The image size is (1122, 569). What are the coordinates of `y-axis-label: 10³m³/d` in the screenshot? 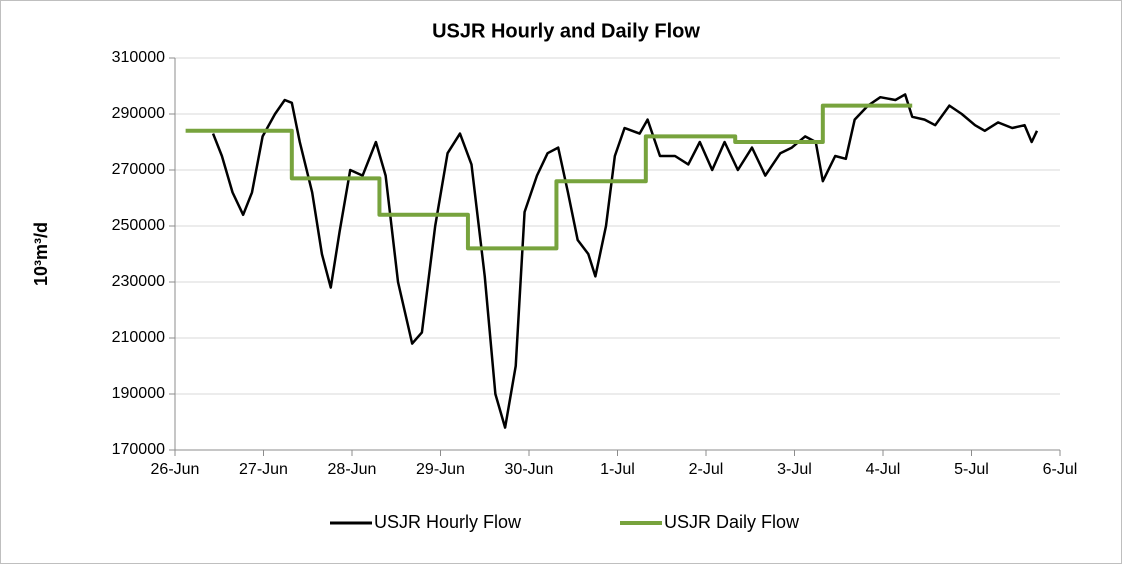 It's located at (41, 254).